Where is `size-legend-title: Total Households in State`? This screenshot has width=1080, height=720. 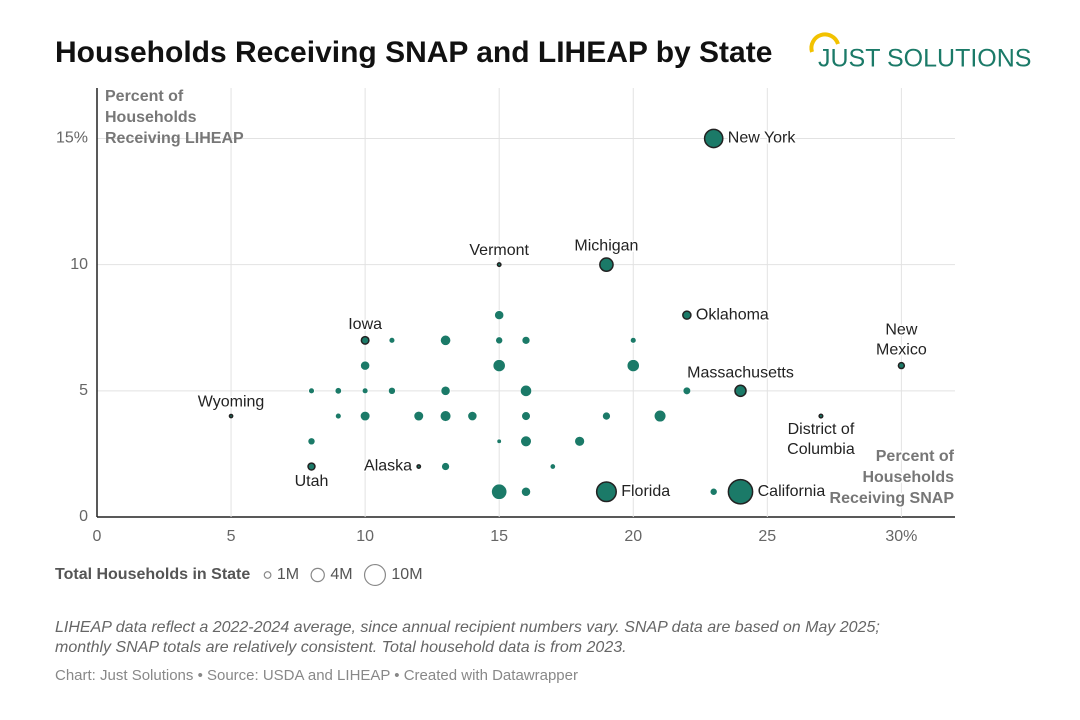 size-legend-title: Total Households in State is located at coordinates (152, 574).